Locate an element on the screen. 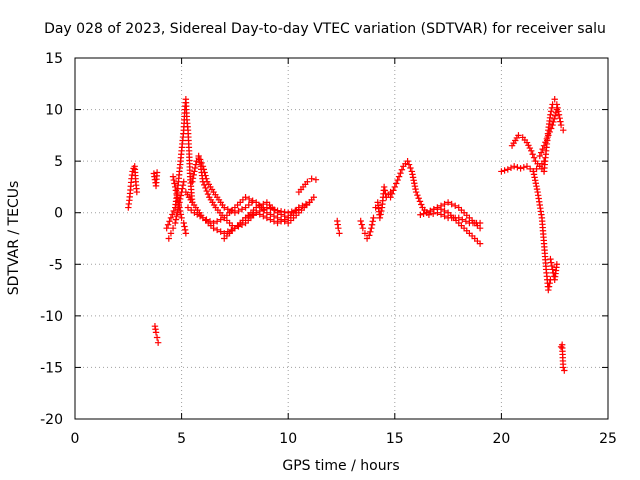 This screenshot has width=640, height=480. y-tick-label: 0 is located at coordinates (58, 214).